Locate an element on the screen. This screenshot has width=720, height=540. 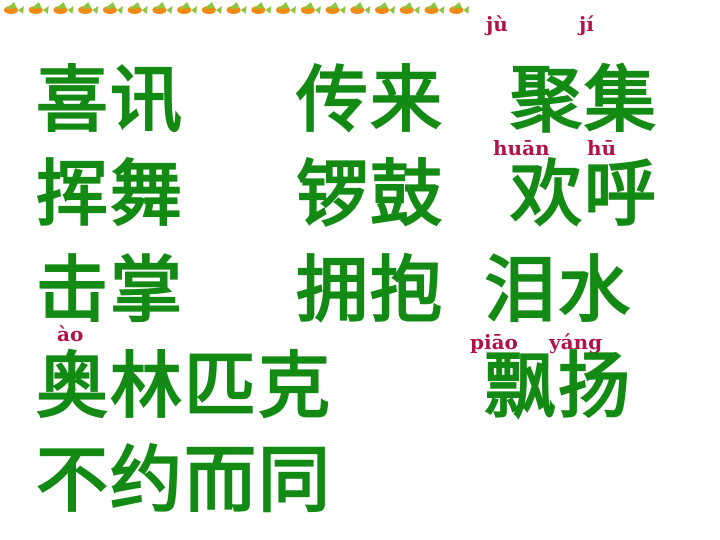
pinyin-hu: hū is located at coordinates (602, 148).